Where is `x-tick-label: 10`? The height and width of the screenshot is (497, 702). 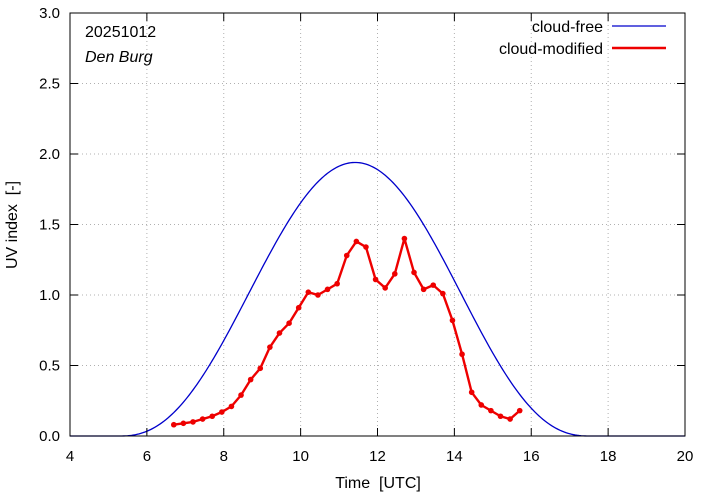
x-tick-label: 10 is located at coordinates (300, 456).